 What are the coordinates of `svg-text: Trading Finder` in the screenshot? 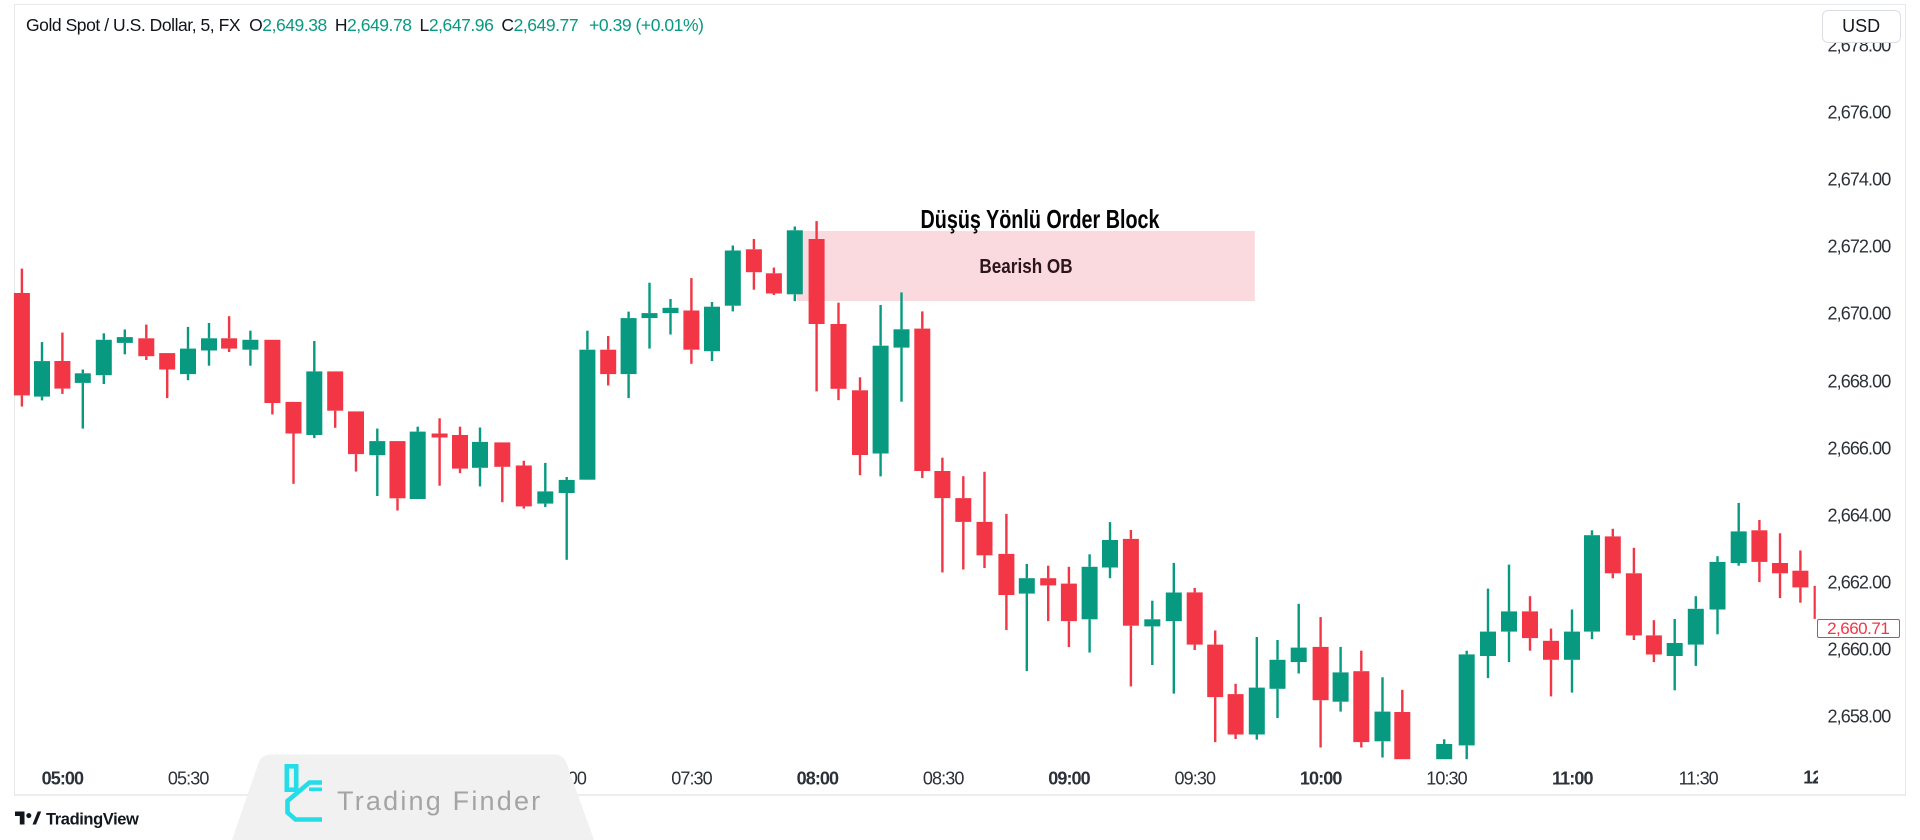 It's located at (439, 801).